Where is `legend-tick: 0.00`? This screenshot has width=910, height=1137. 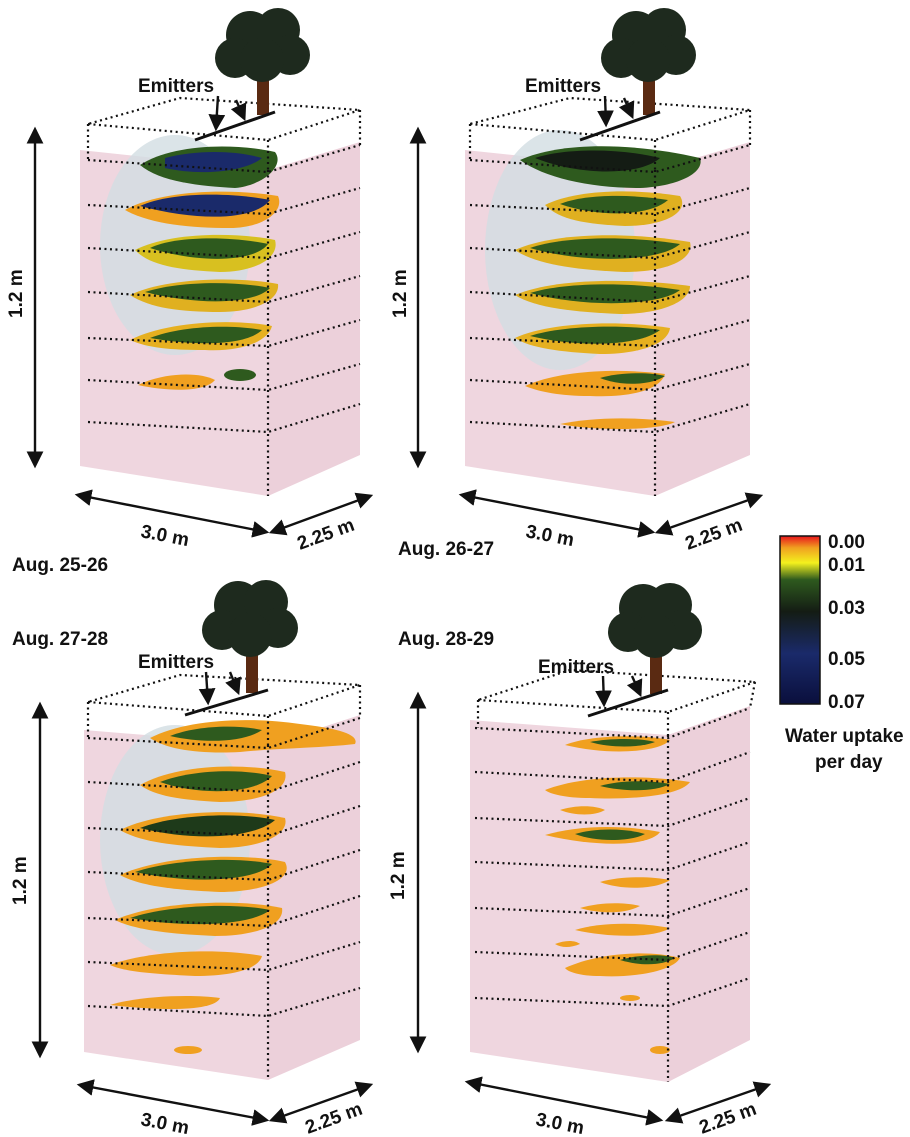 legend-tick: 0.00 is located at coordinates (846, 542).